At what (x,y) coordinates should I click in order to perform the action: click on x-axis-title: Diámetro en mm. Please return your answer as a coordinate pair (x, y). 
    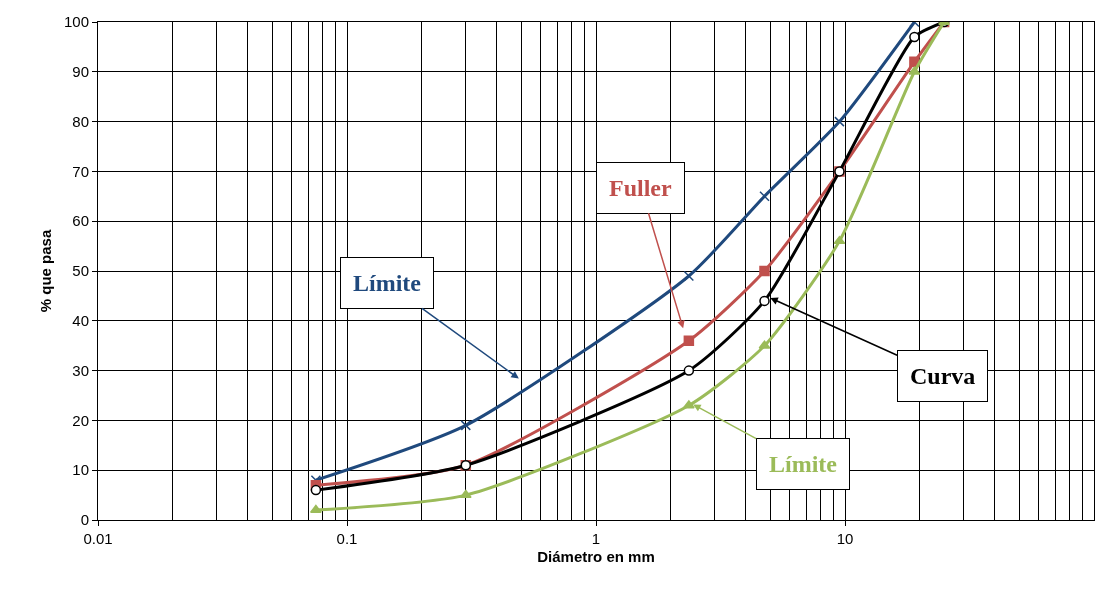
    Looking at the image, I should click on (596, 556).